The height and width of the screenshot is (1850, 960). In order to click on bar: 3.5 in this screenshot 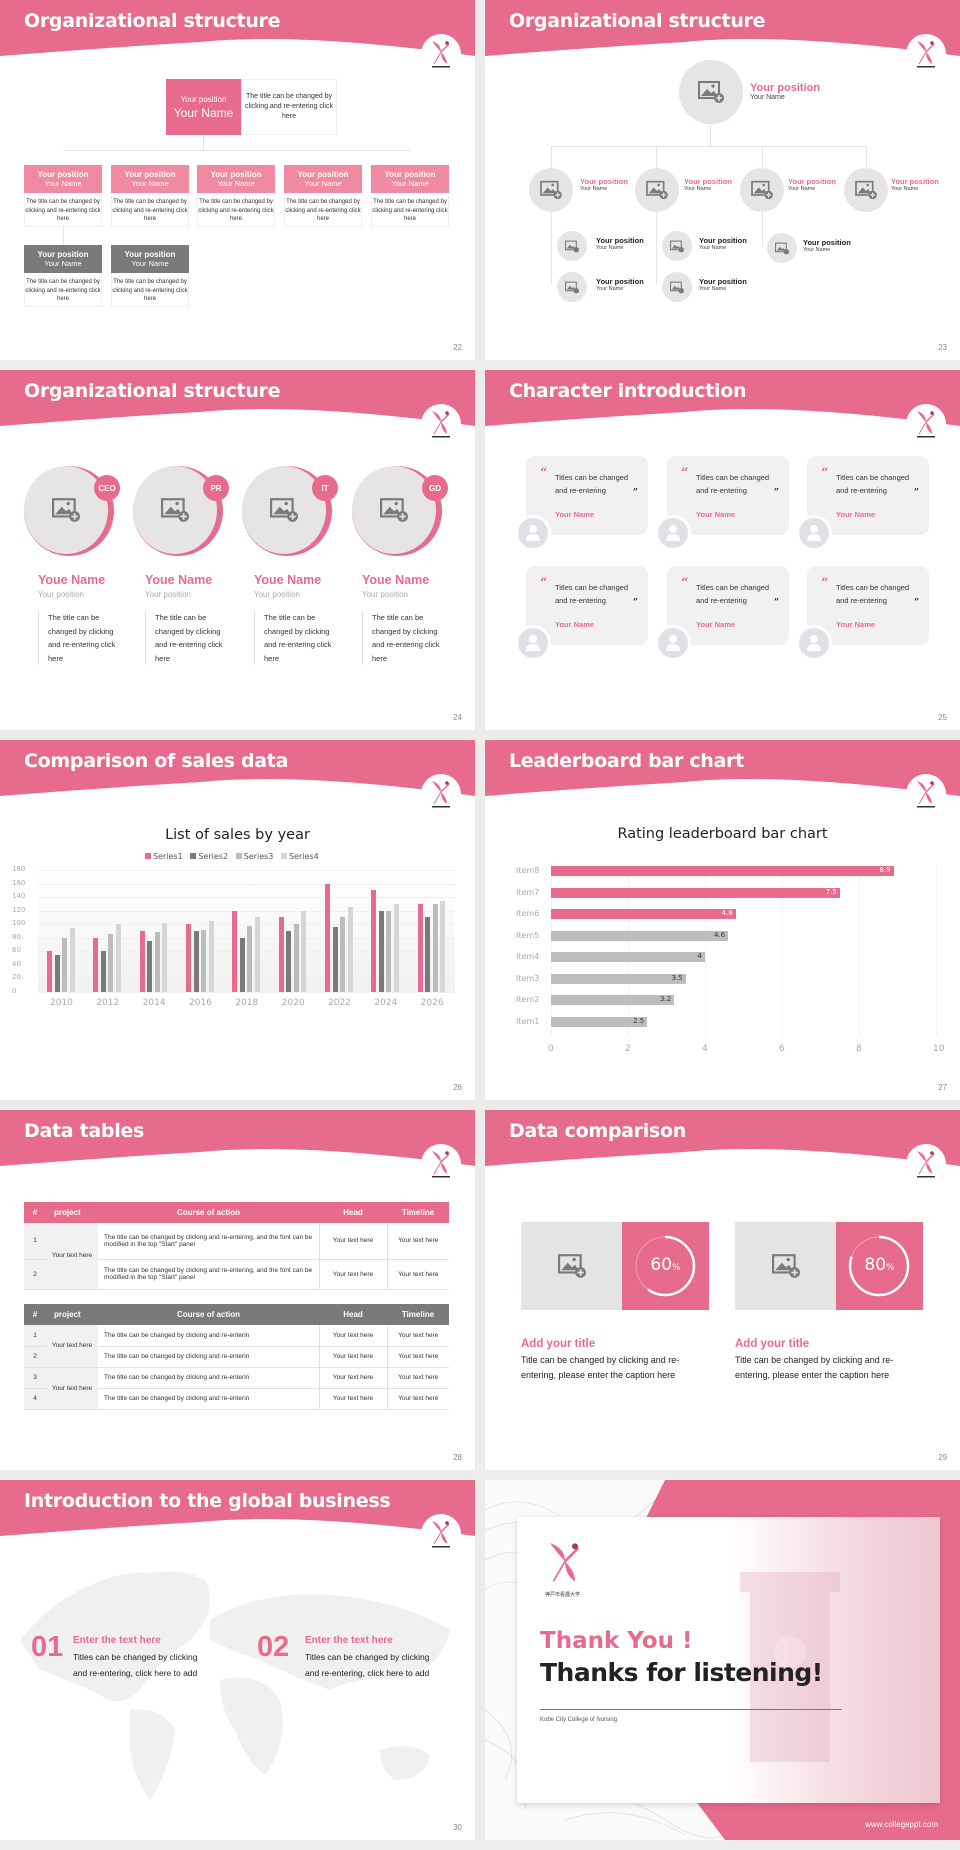, I will do `click(618, 978)`.